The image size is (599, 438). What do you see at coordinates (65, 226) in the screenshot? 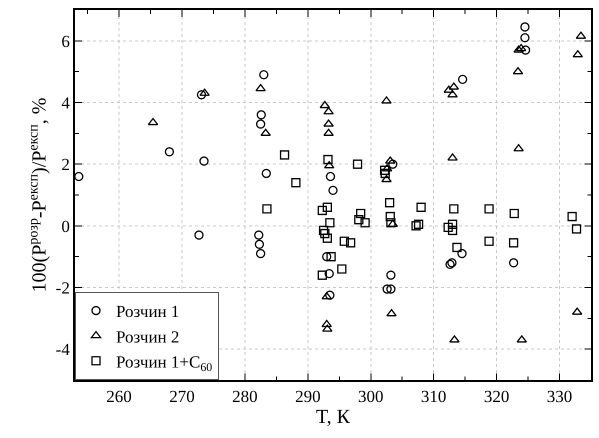
I see `y-tick-label: 0` at bounding box center [65, 226].